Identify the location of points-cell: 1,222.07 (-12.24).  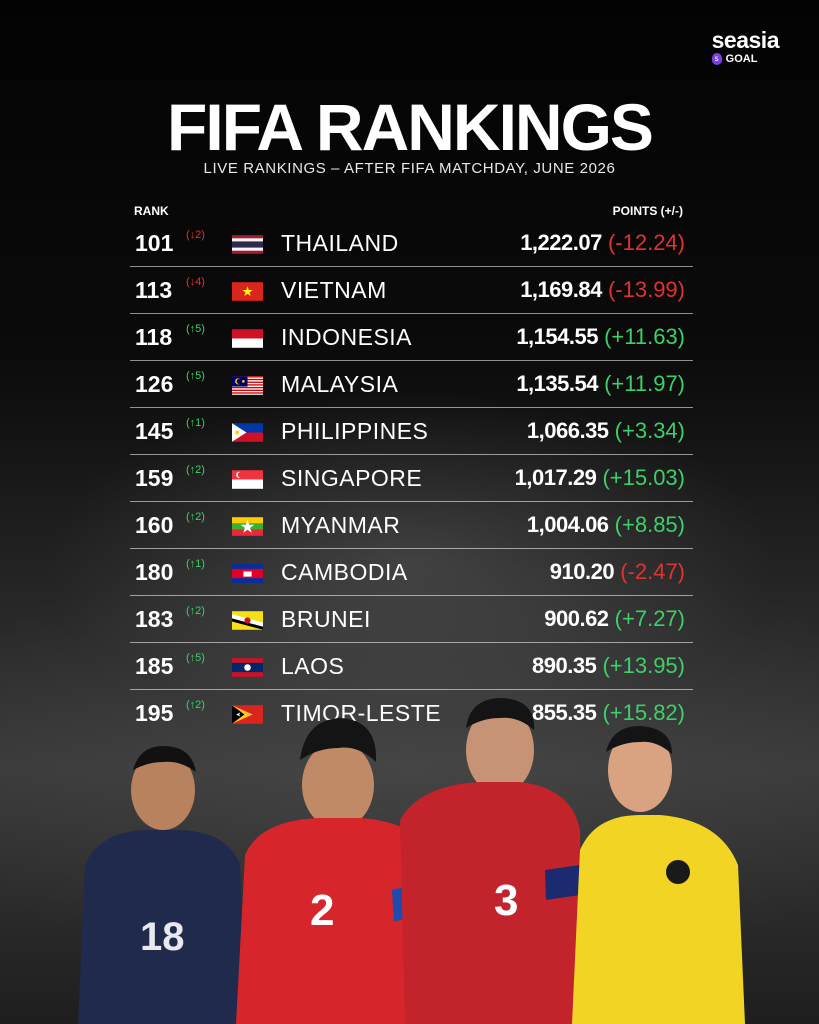
(602, 243).